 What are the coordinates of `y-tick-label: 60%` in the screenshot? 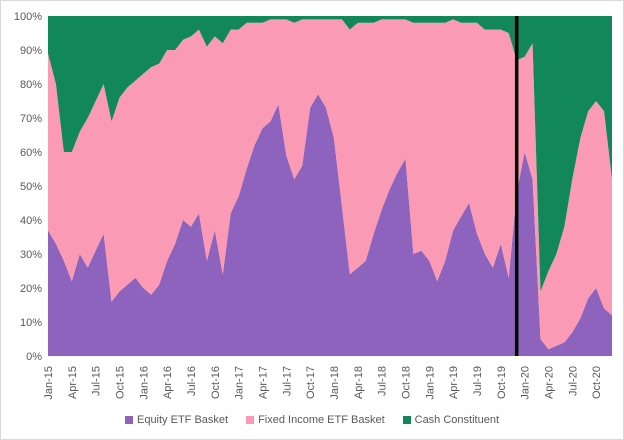 It's located at (31, 153).